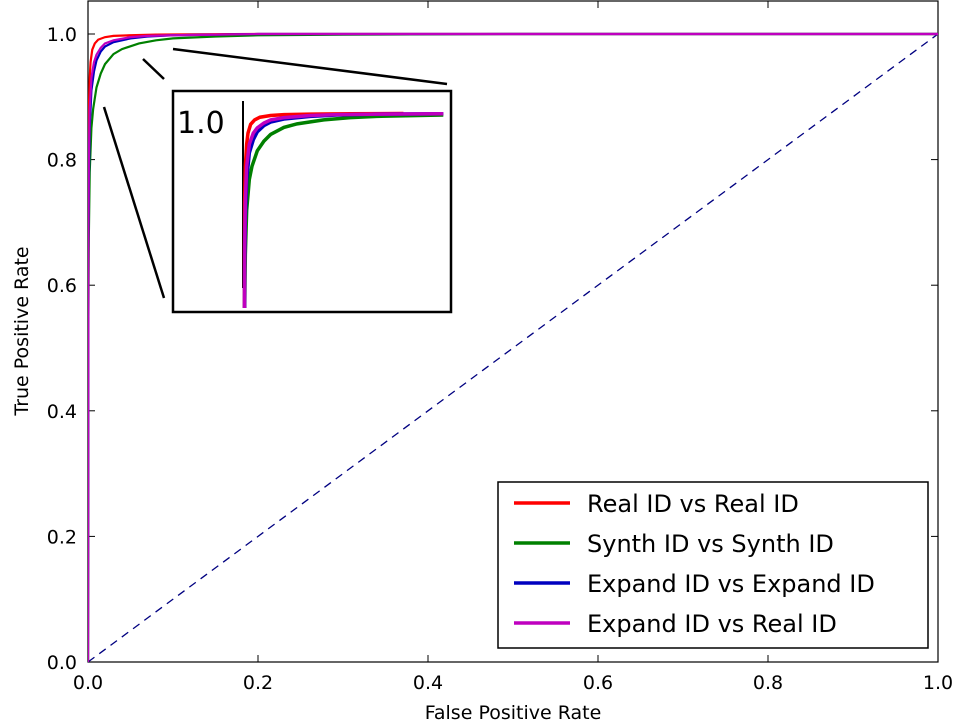 The width and height of the screenshot is (962, 725). Describe the element at coordinates (710, 544) in the screenshot. I see `legend-label: Synth ID vs Synth ID` at that location.